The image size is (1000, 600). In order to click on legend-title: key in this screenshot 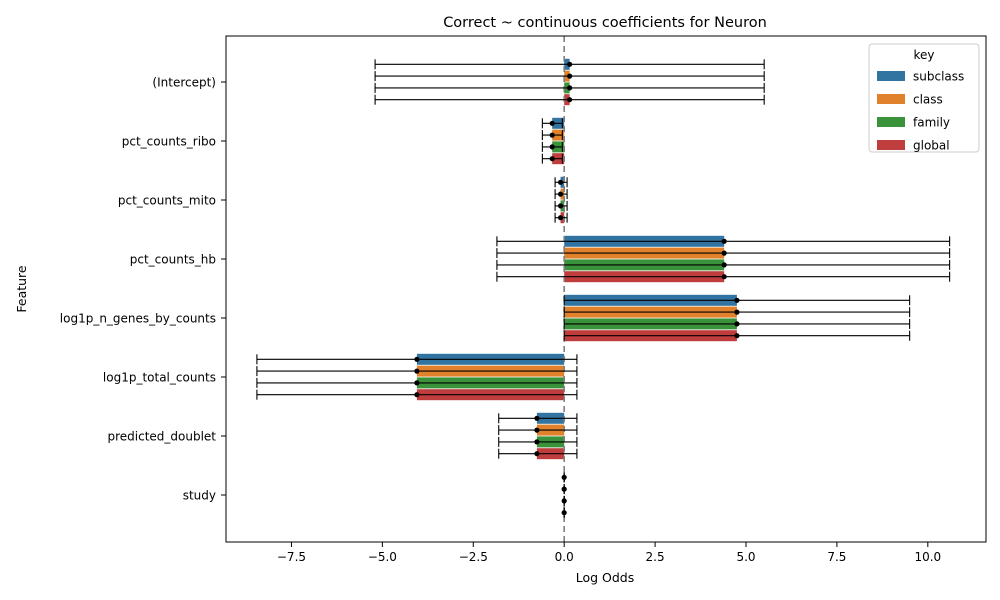, I will do `click(923, 55)`.